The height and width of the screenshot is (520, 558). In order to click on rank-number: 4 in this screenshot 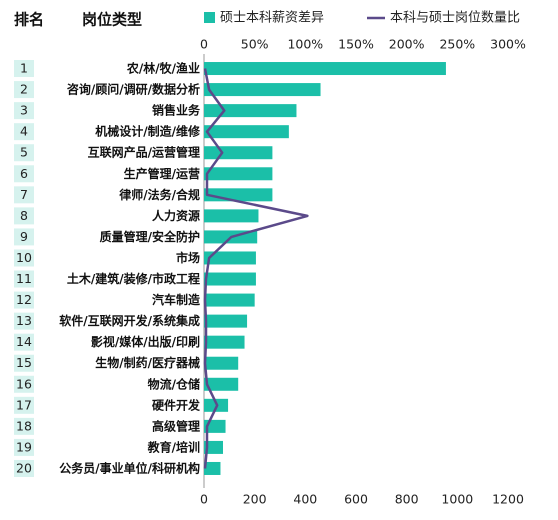, I will do `click(24, 131)`.